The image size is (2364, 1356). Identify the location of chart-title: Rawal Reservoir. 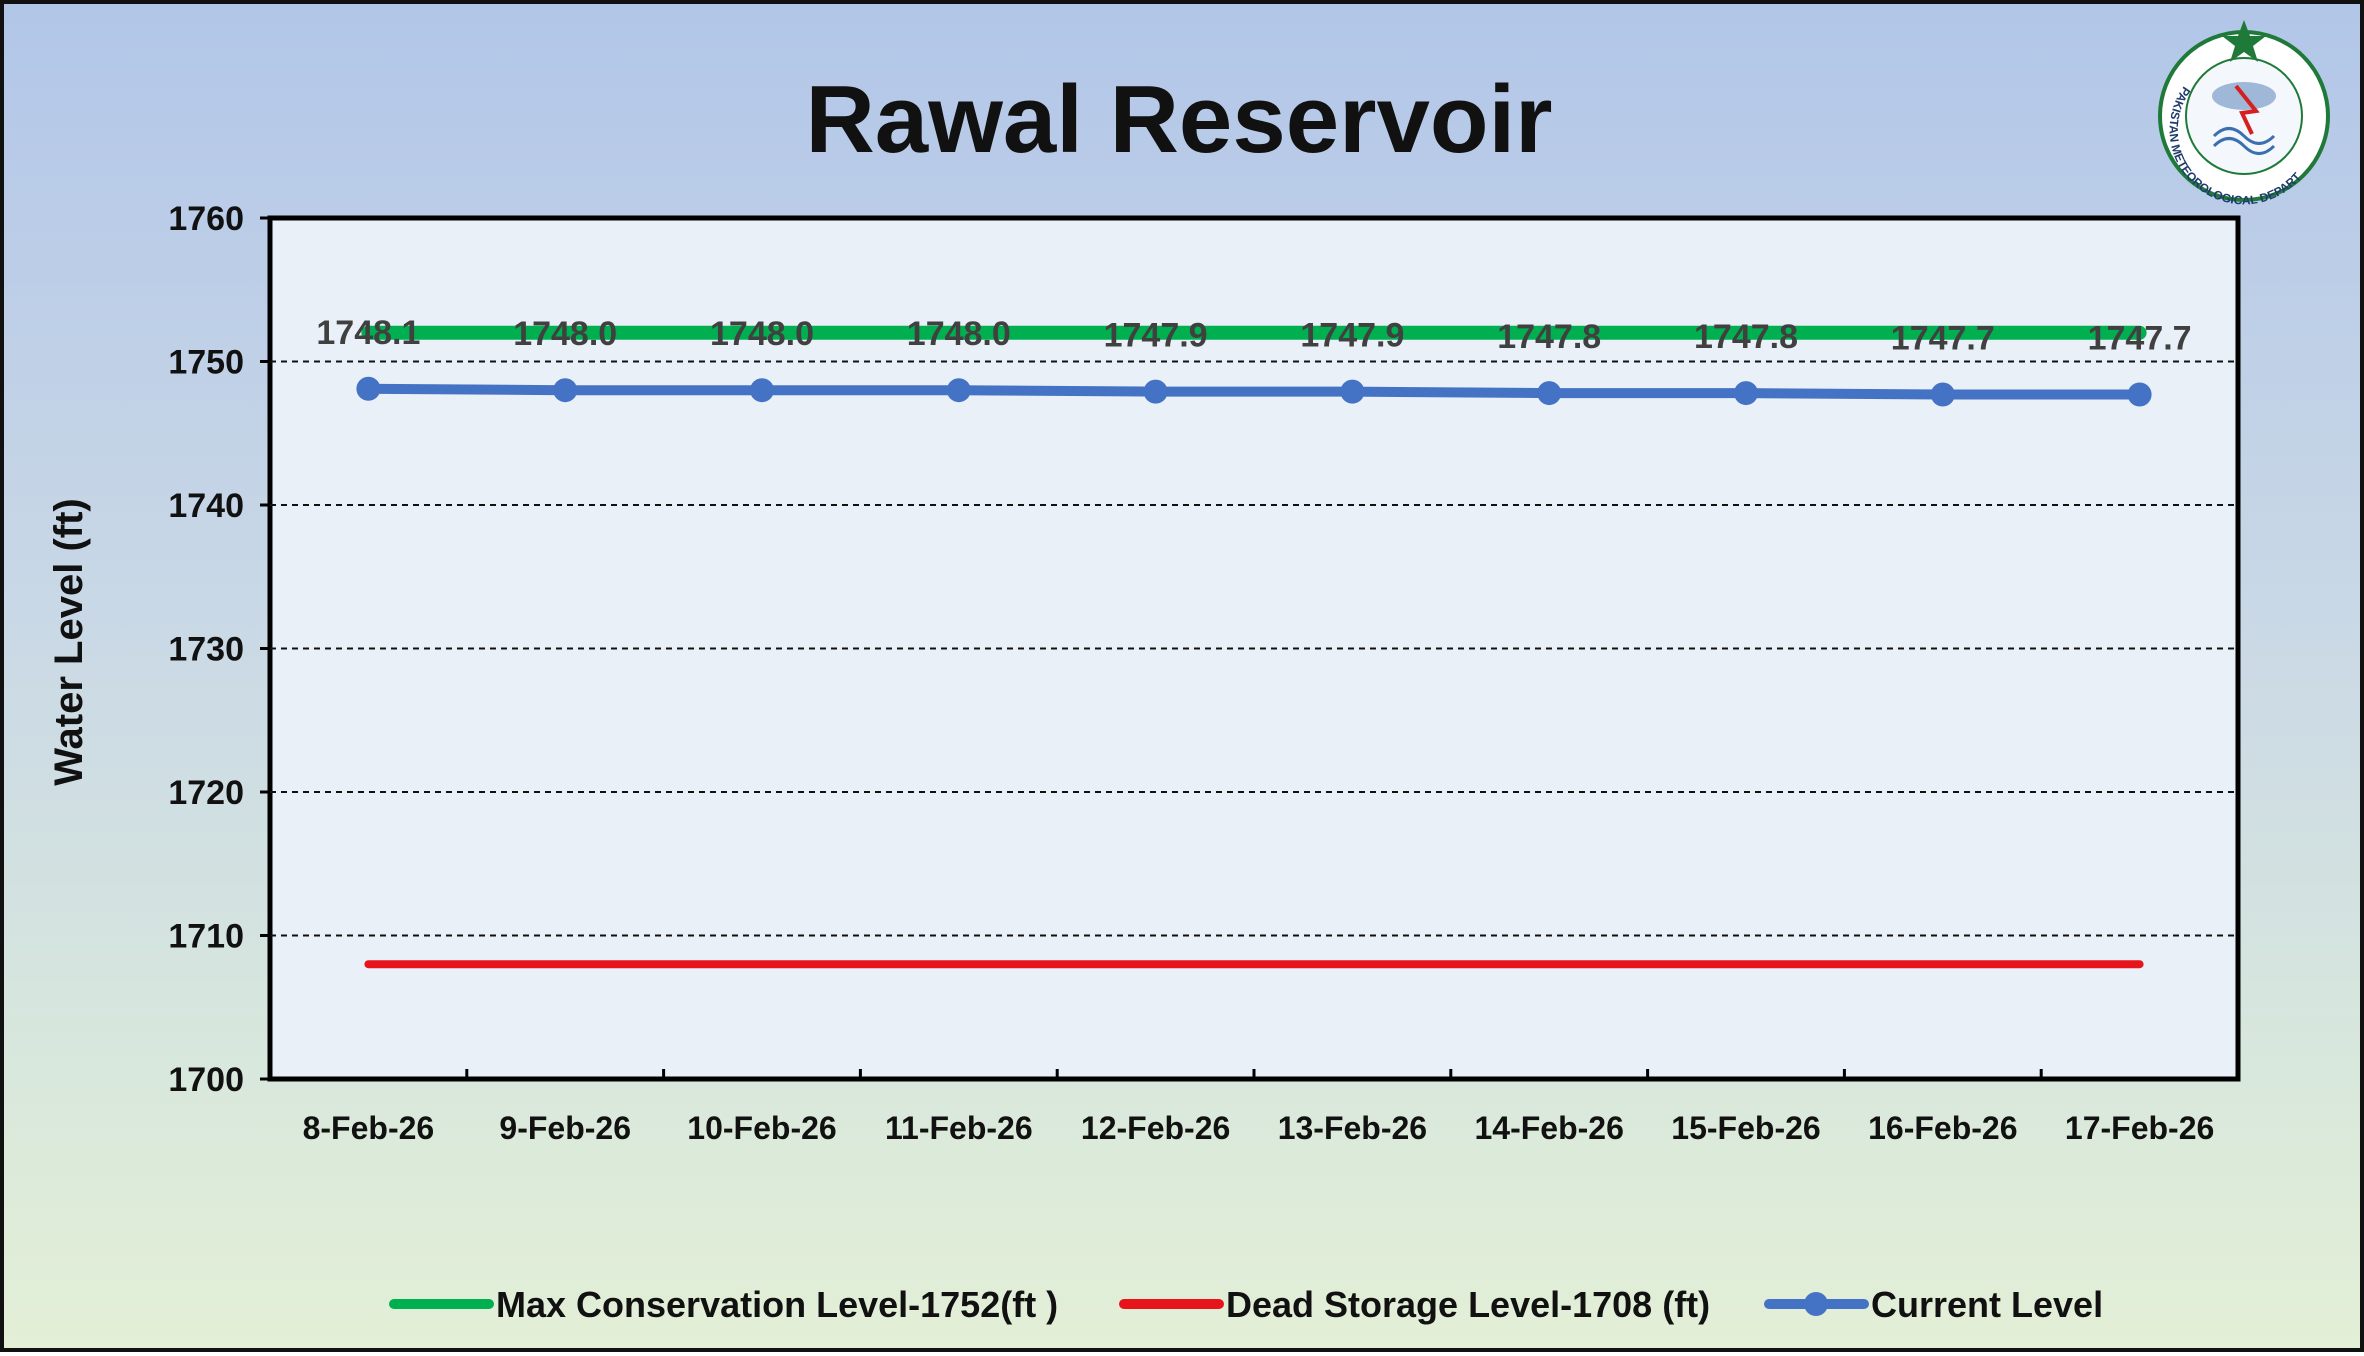
(1178, 119).